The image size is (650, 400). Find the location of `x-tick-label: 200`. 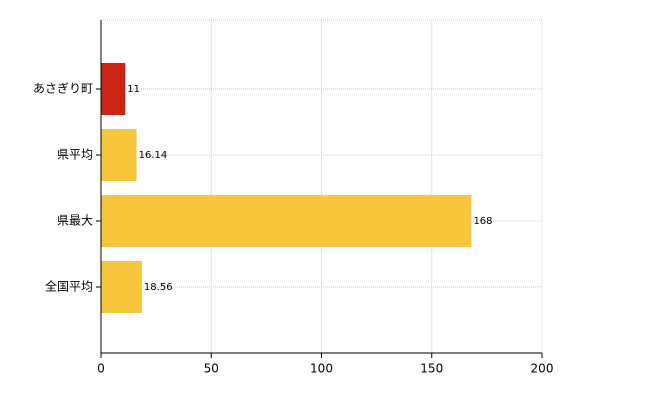

x-tick-label: 200 is located at coordinates (542, 369).